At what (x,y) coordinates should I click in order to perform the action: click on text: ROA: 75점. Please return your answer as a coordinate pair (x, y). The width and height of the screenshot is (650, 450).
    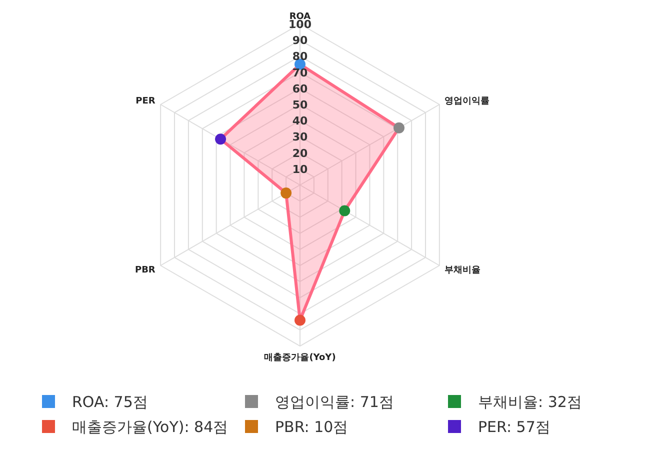
    Looking at the image, I should click on (110, 402).